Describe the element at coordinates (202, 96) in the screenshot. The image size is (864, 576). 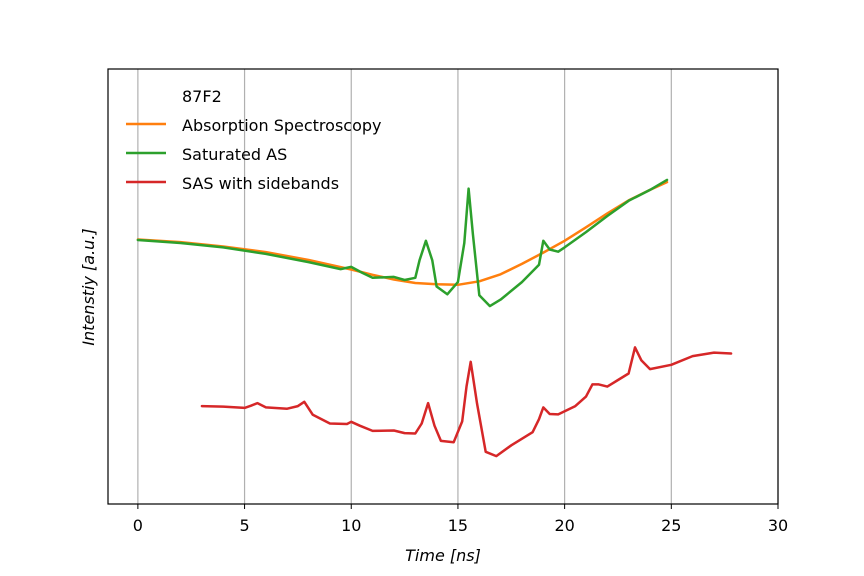
I see `legend-title: 87F2` at that location.